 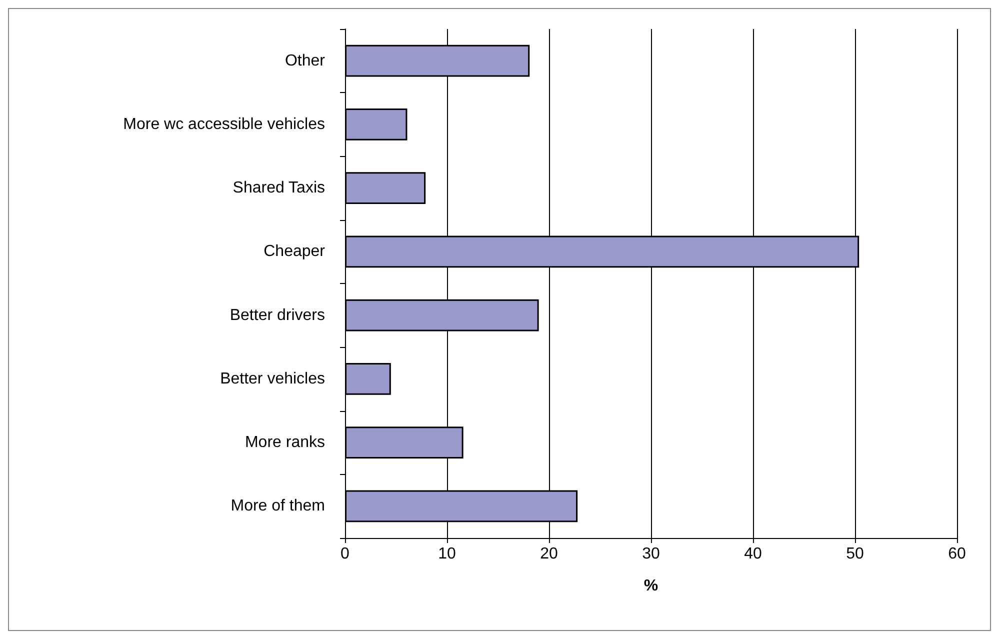 What do you see at coordinates (295, 251) in the screenshot?
I see `y-tick-label: Cheaper` at bounding box center [295, 251].